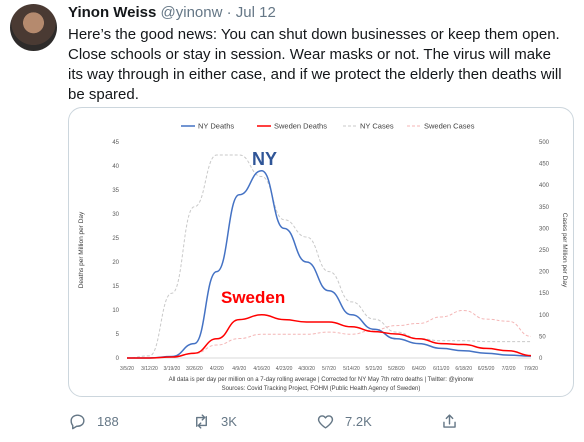 Image resolution: width=584 pixels, height=442 pixels. I want to click on share-button, so click(454, 421).